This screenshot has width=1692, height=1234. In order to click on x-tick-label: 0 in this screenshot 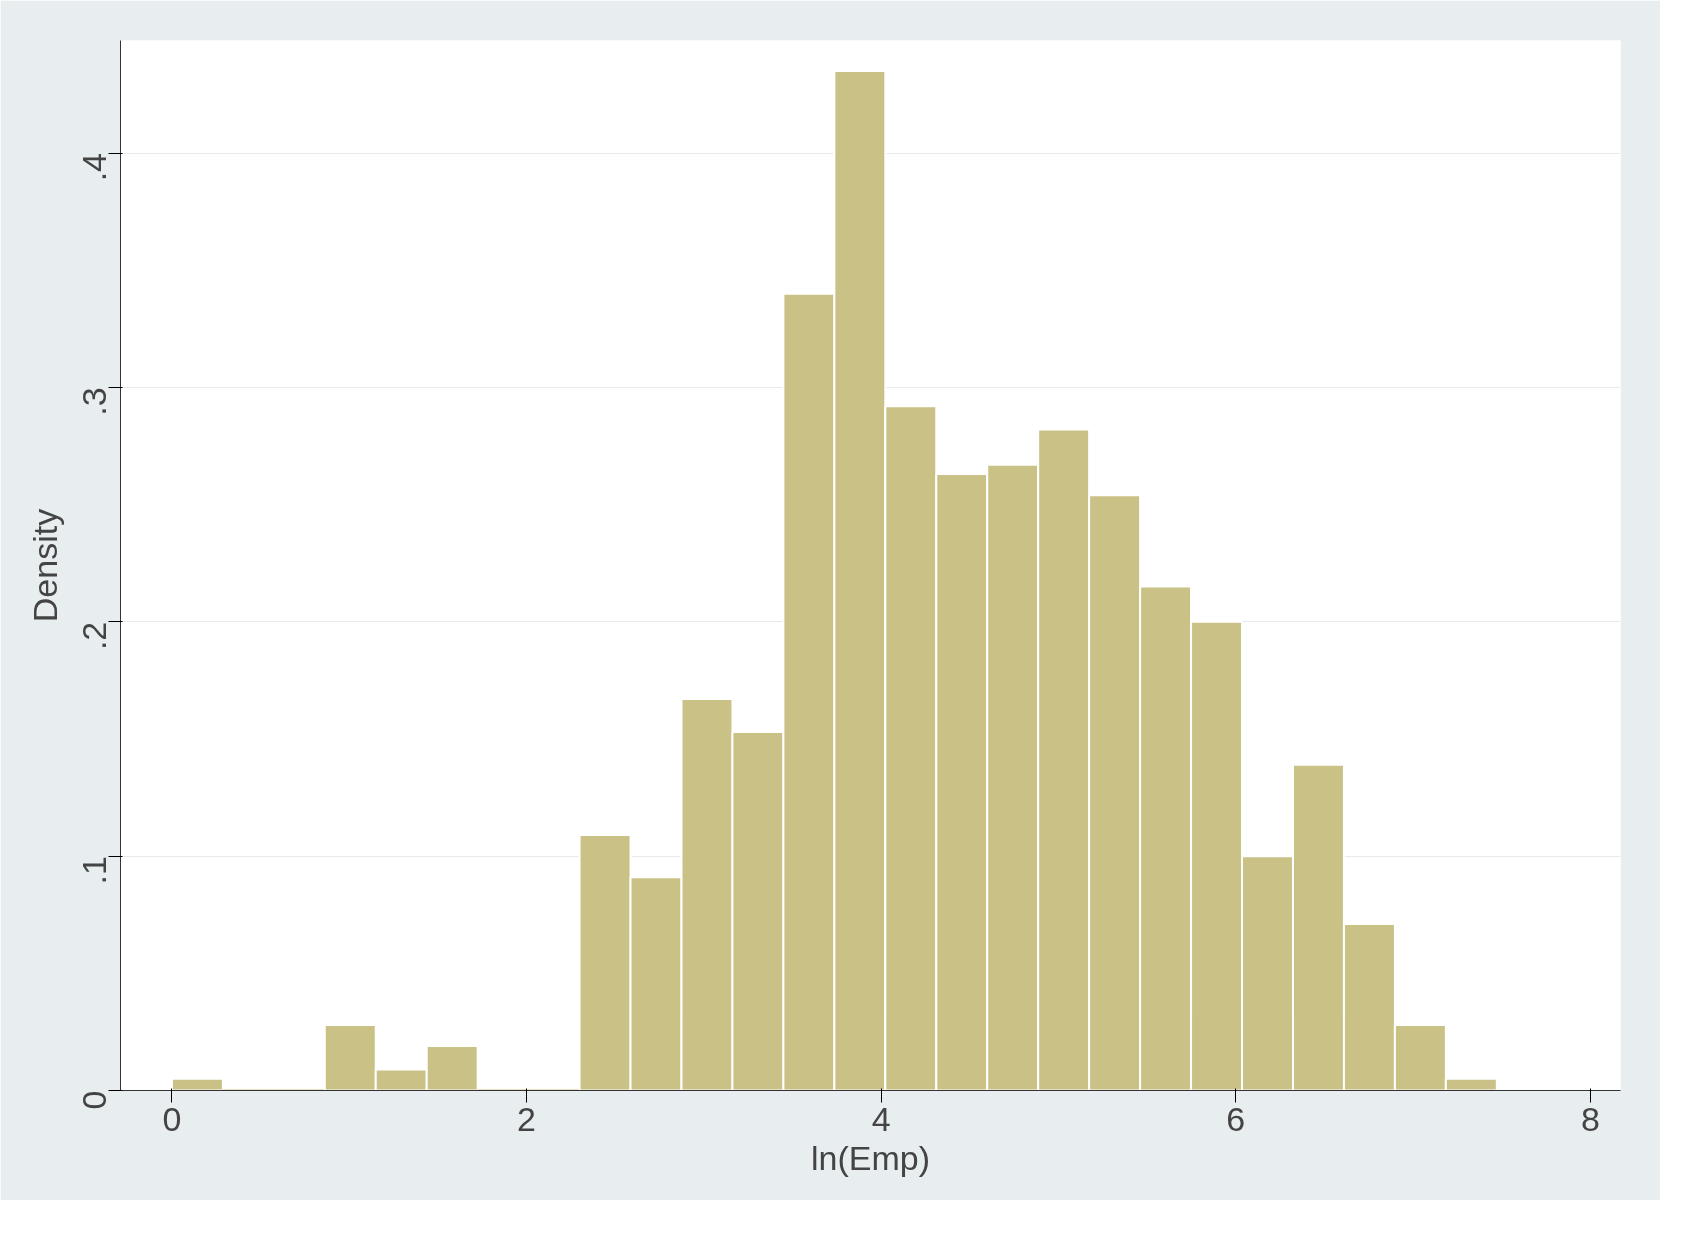, I will do `click(172, 1118)`.